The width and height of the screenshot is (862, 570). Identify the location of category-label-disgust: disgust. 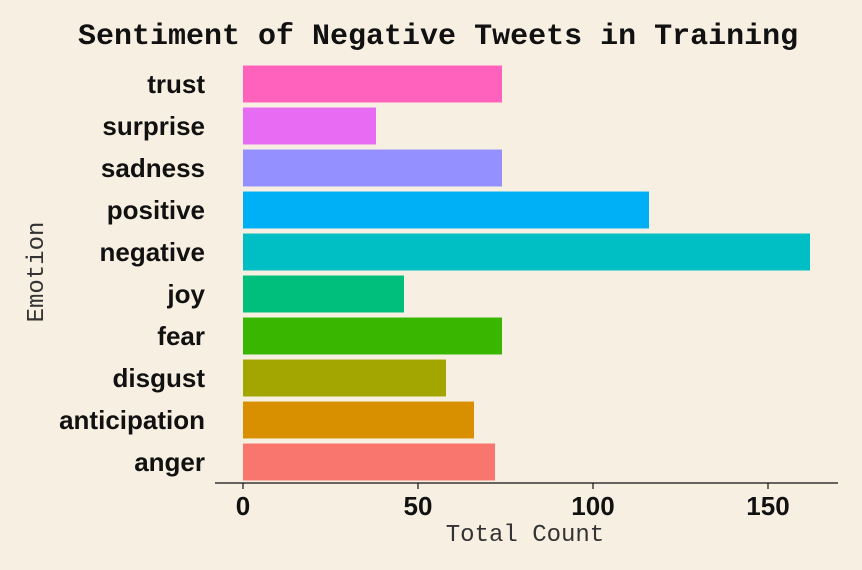
(159, 378).